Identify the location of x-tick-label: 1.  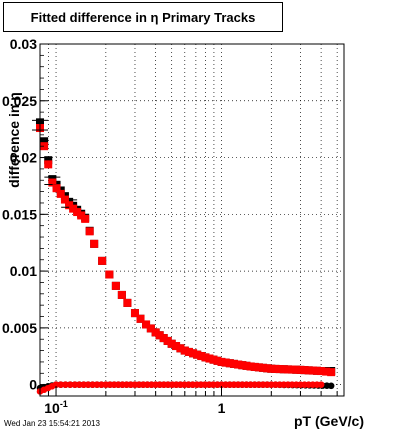
(222, 408).